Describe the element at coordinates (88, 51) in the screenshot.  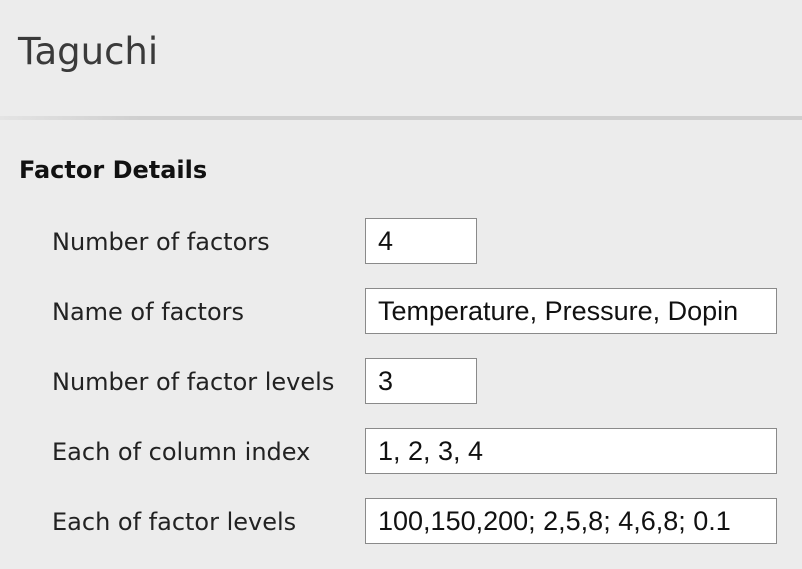
I see `page-title: Taguchi` at that location.